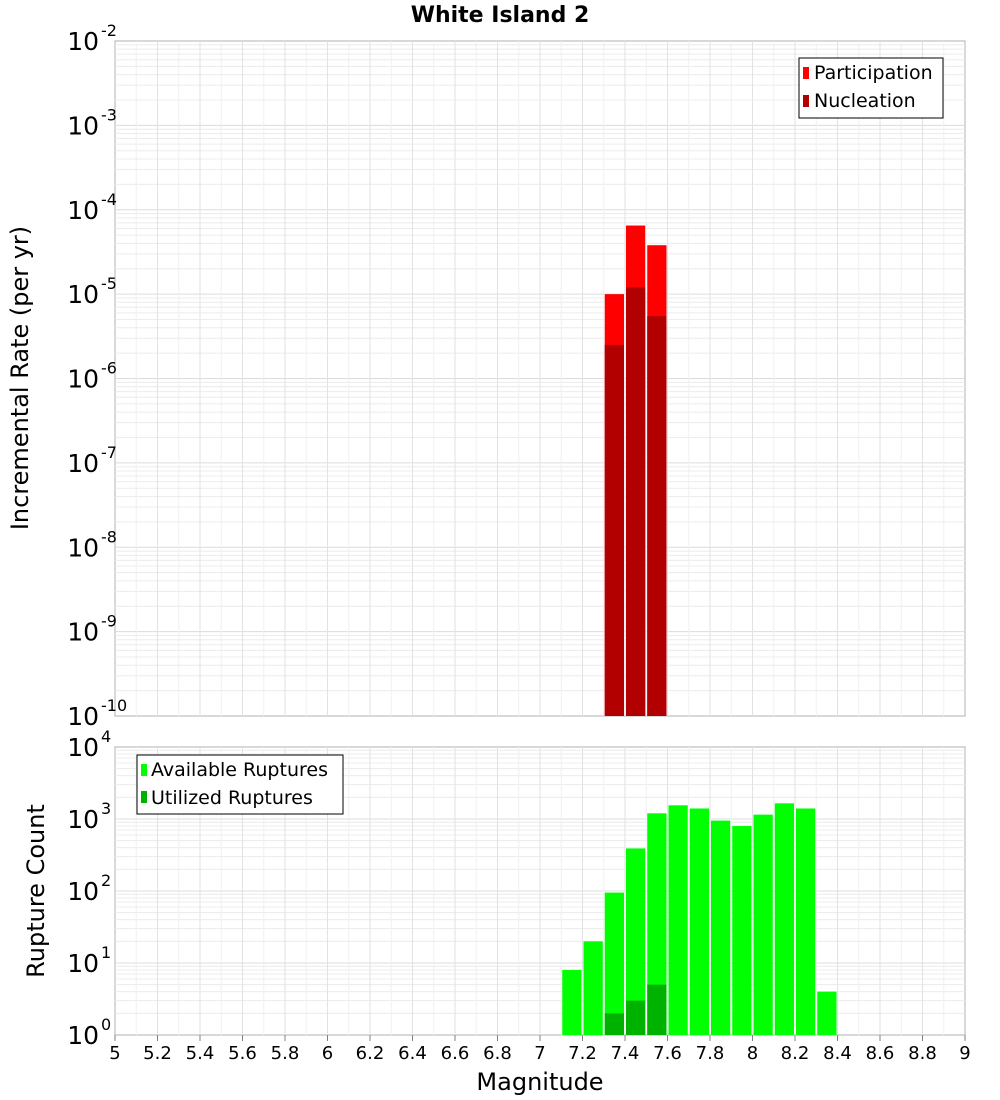 This screenshot has height=1100, width=1000. What do you see at coordinates (667, 1053) in the screenshot?
I see `x-tick-label: 7.6` at bounding box center [667, 1053].